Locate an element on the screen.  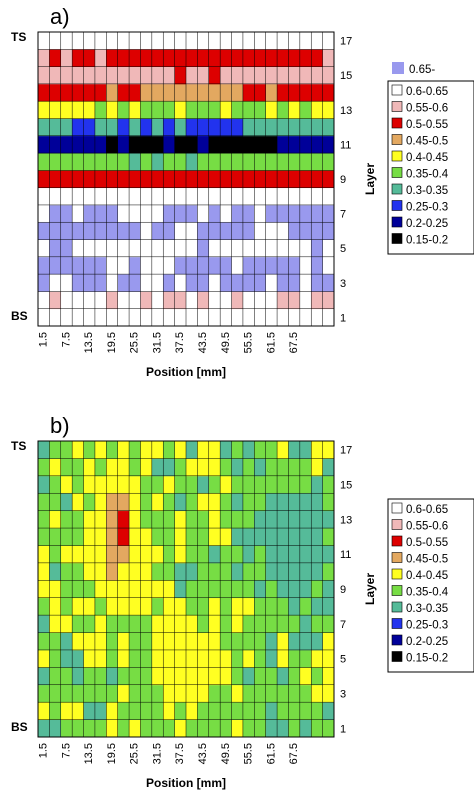
legend-box is located at coordinates (430, 167).